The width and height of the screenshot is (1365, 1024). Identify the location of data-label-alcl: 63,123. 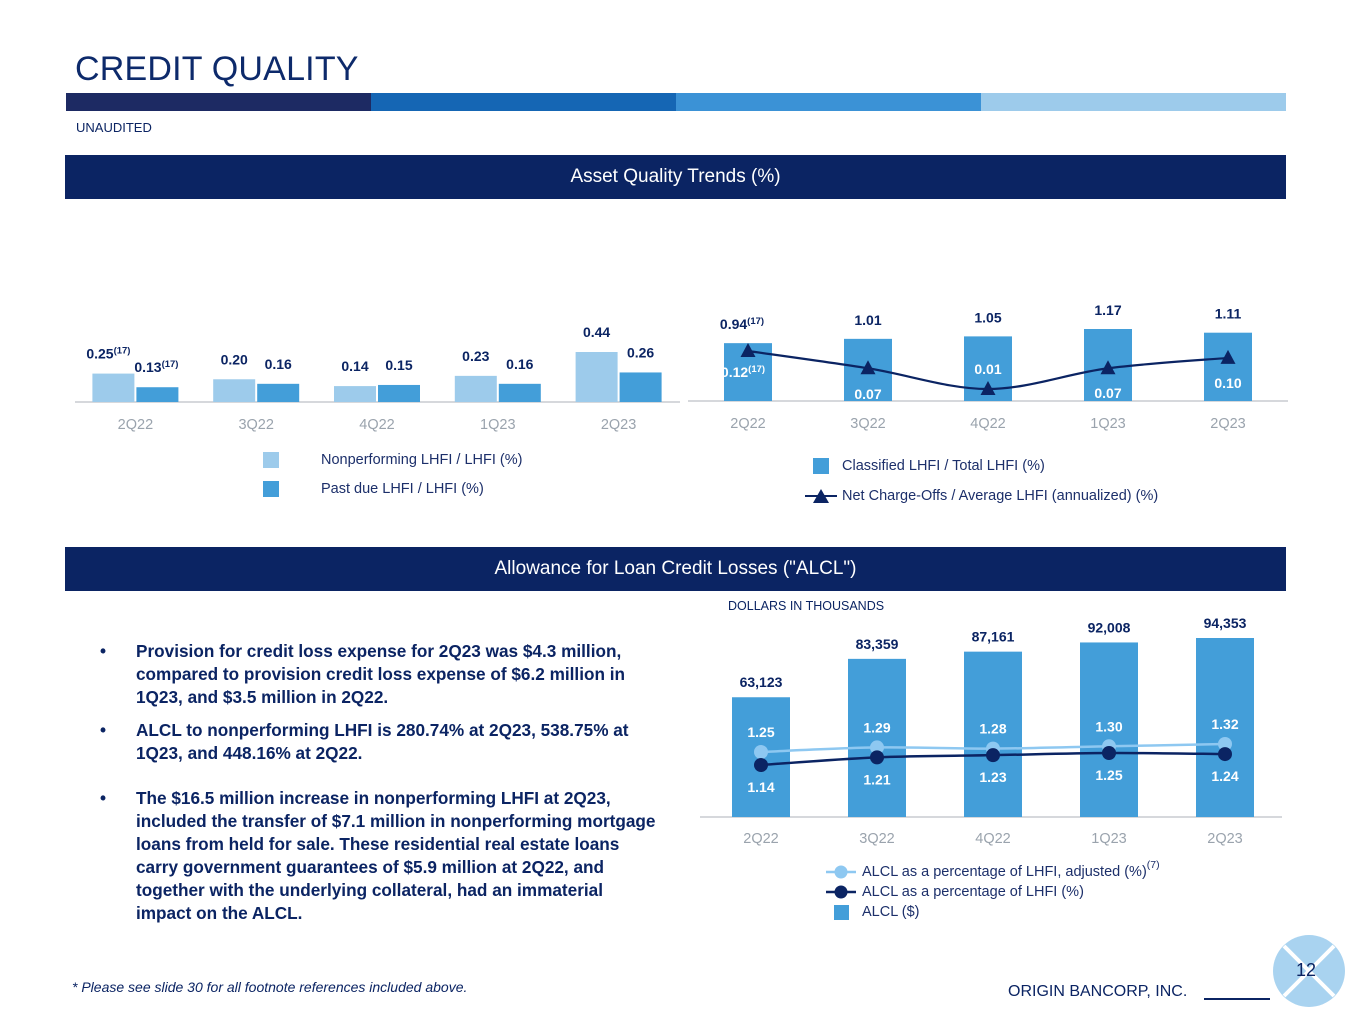
(761, 682).